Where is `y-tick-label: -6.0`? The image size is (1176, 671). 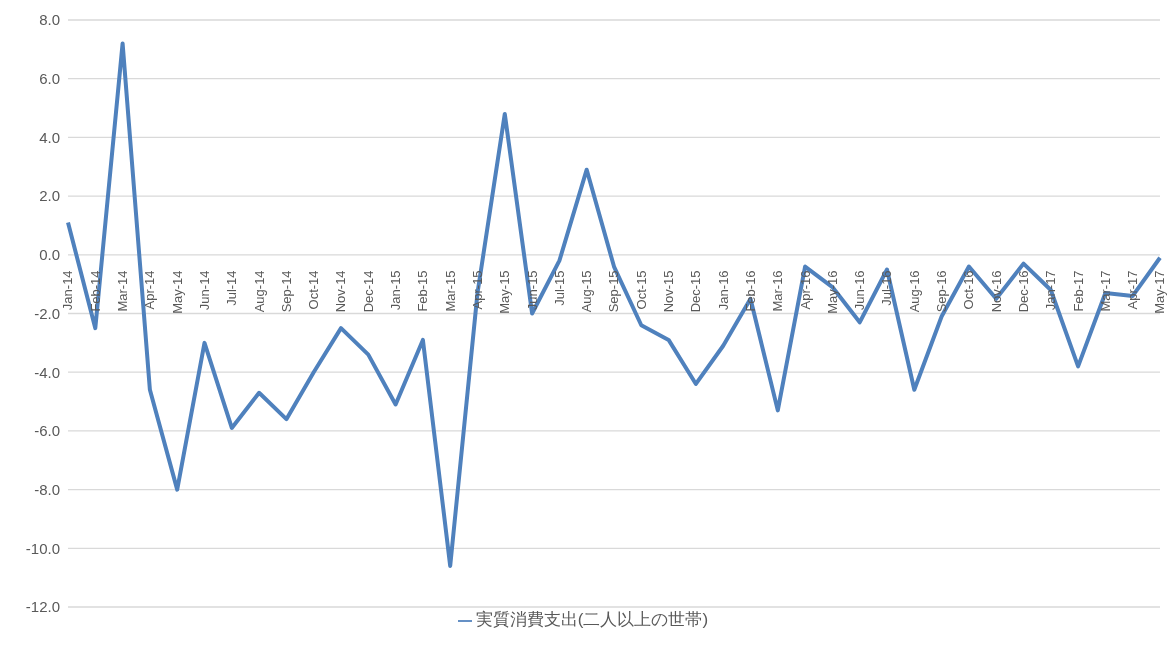
y-tick-label: -6.0 is located at coordinates (47, 431).